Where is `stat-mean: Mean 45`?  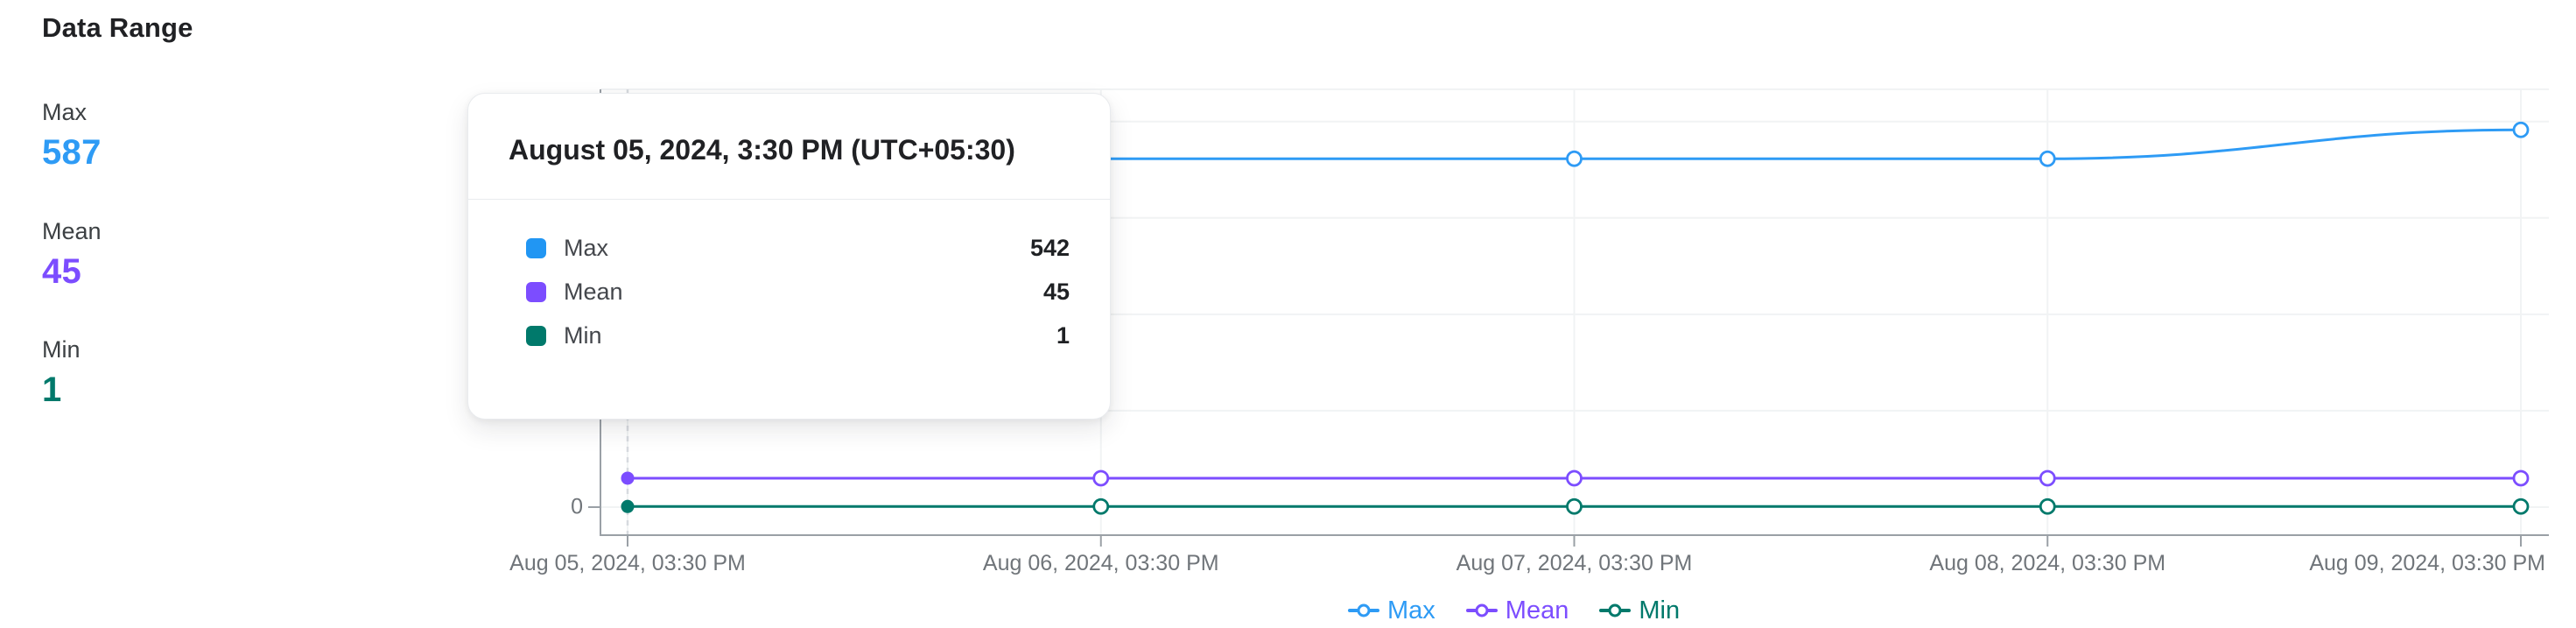
stat-mean: Mean 45 is located at coordinates (72, 254).